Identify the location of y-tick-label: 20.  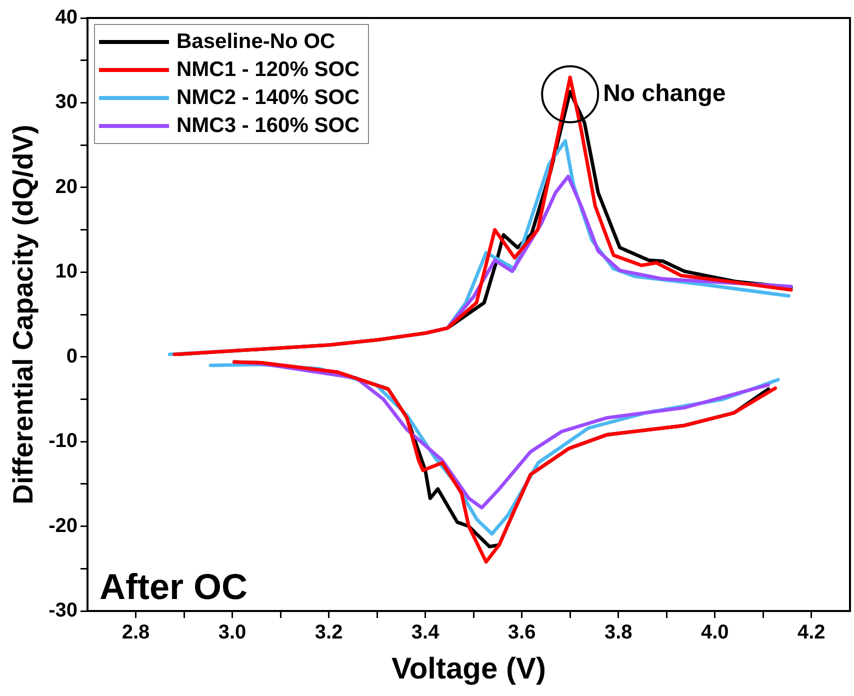
(66, 187).